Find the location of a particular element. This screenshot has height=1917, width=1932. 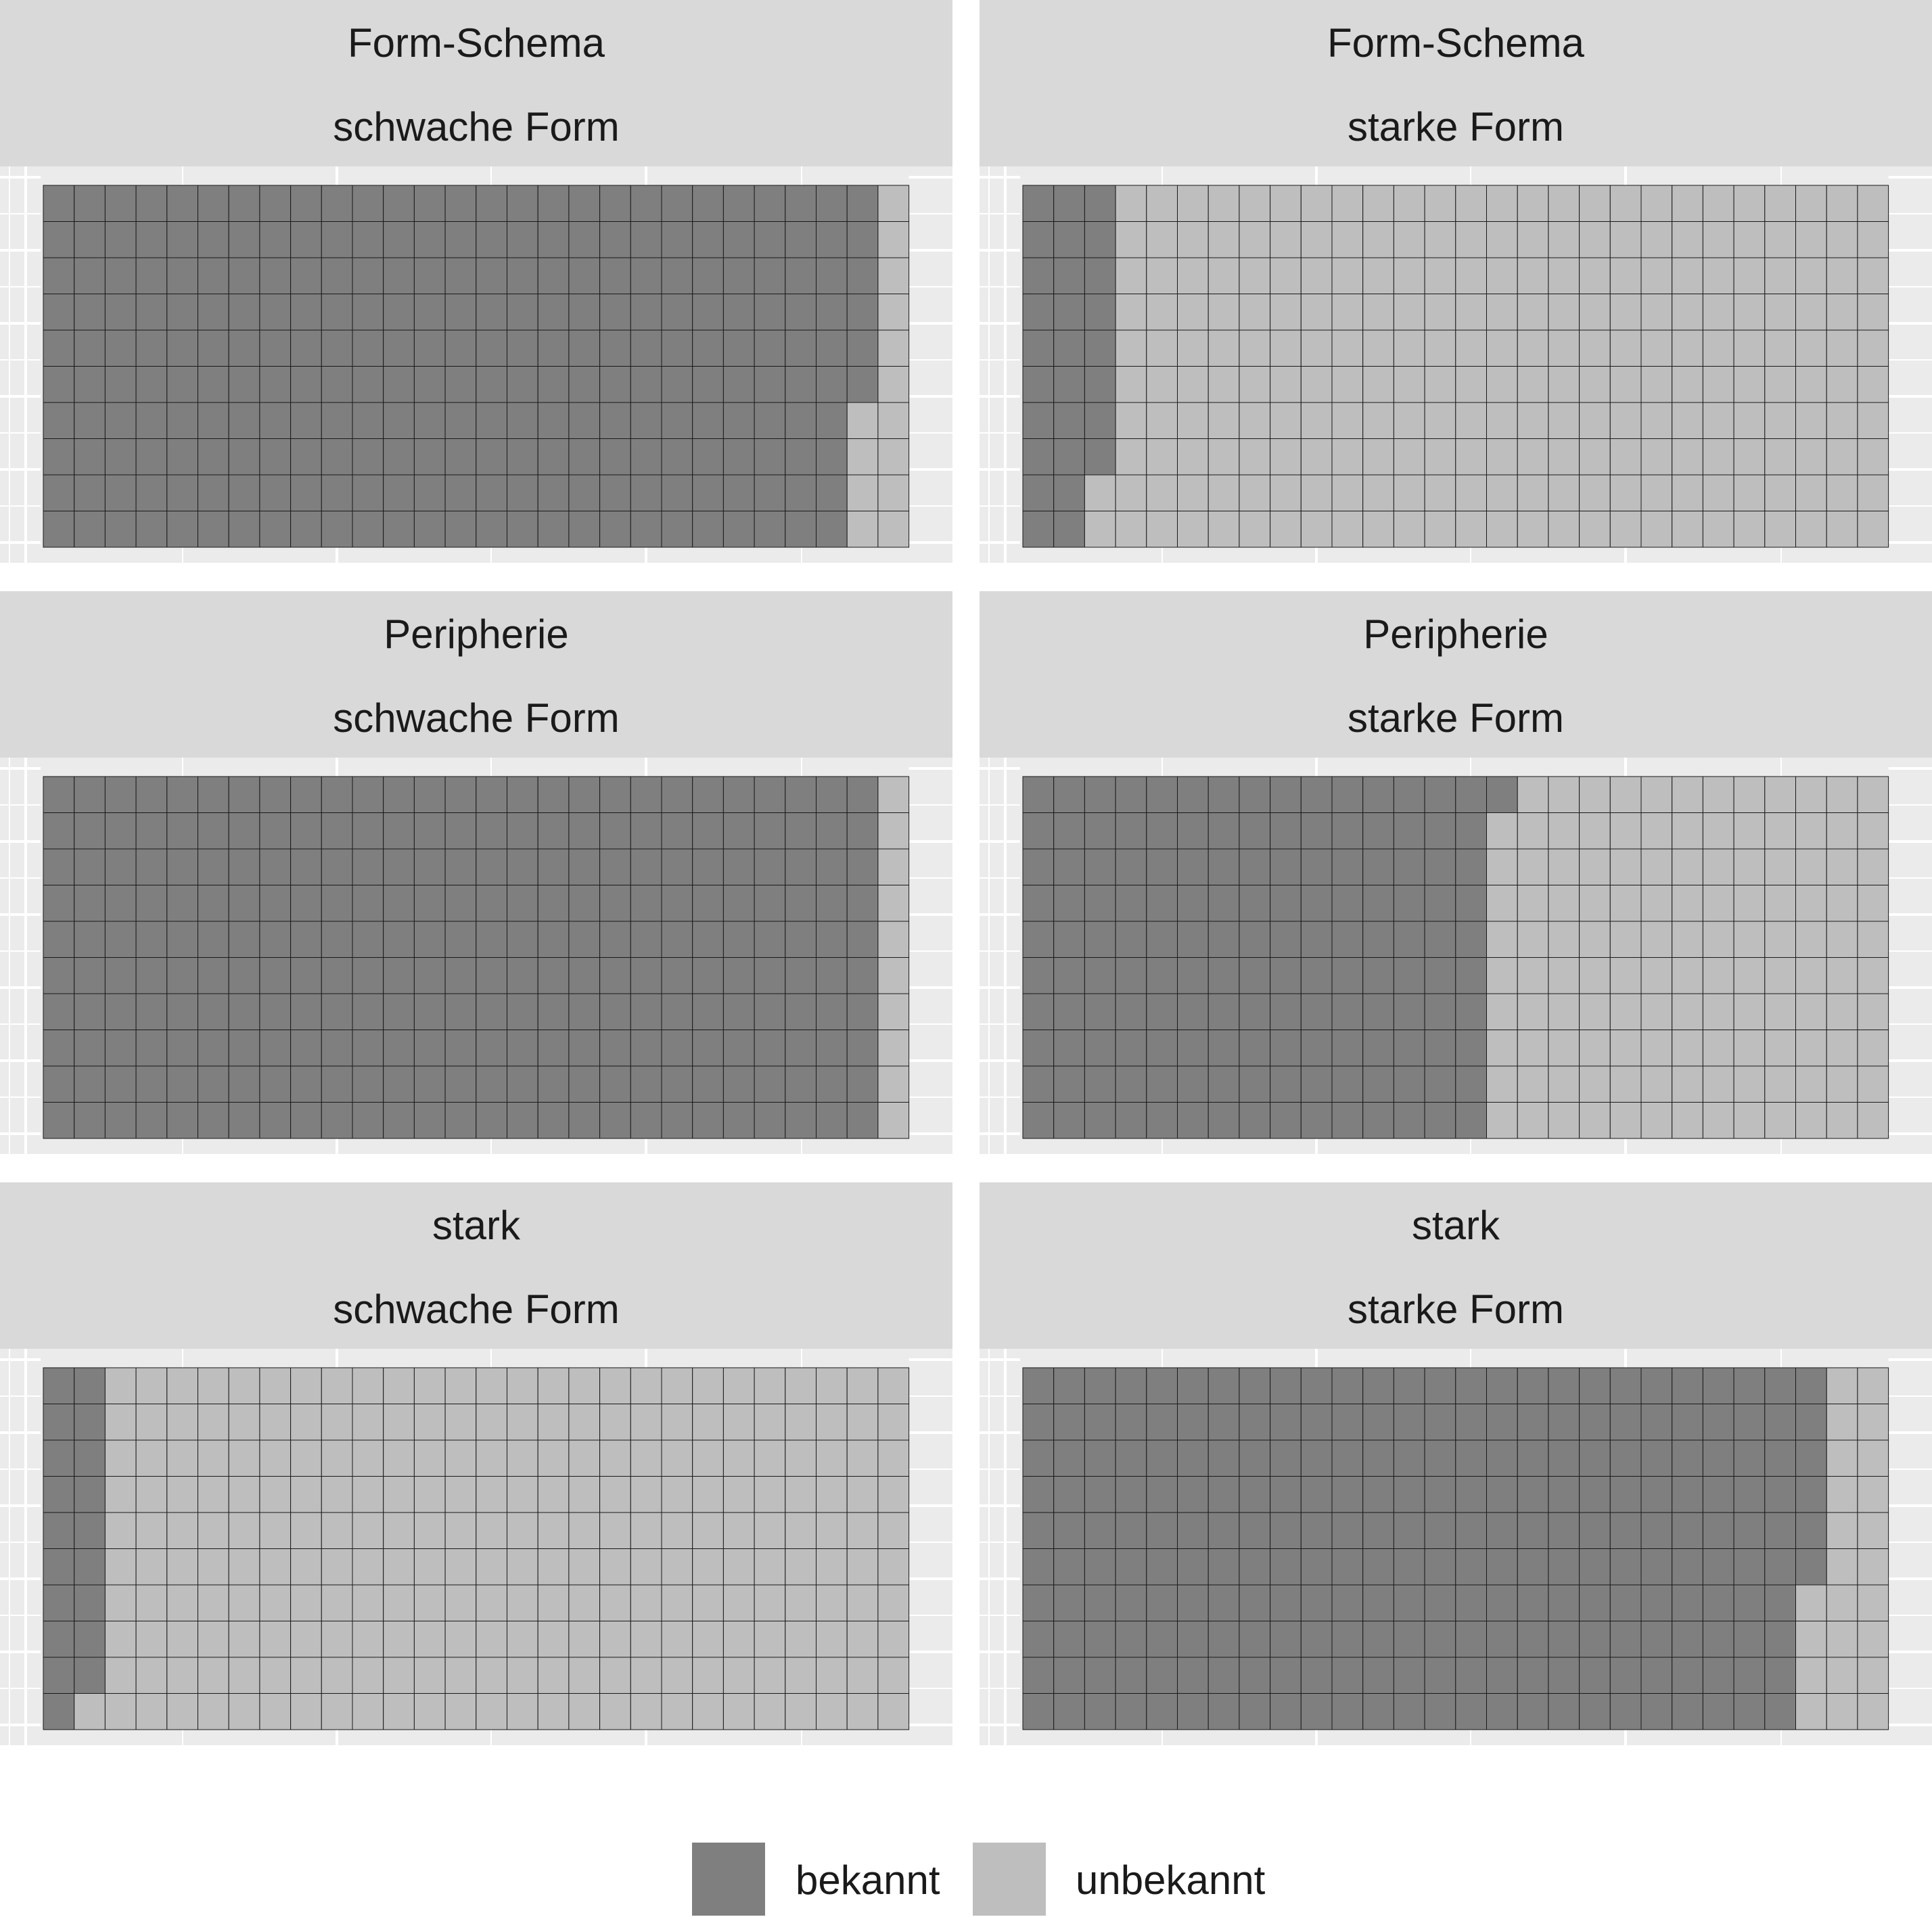

facet-row-label: Form-Schema is located at coordinates (1456, 43).